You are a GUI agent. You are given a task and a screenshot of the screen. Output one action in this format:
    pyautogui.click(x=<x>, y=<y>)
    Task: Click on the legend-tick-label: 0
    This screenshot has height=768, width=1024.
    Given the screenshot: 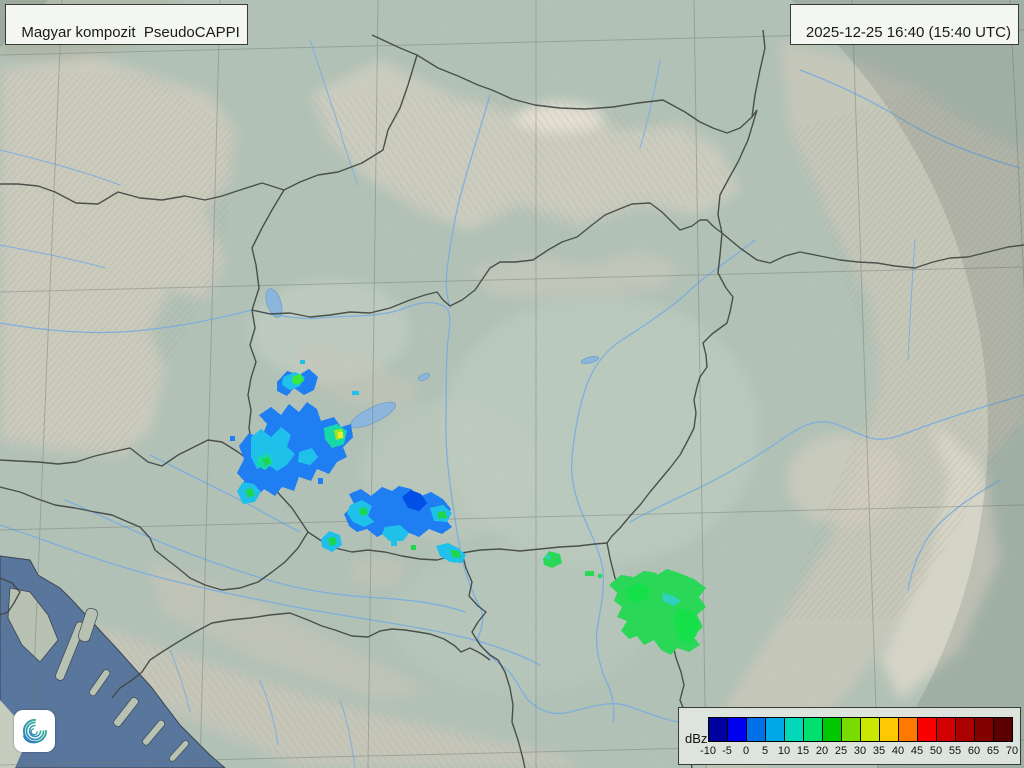 What is the action you would take?
    pyautogui.click(x=746, y=751)
    